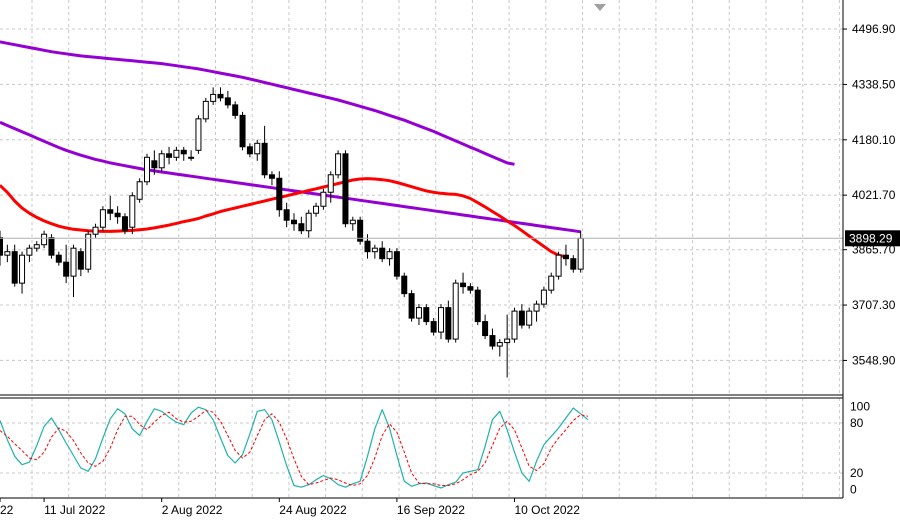  What do you see at coordinates (600, 7) in the screenshot?
I see `scroll-marker-icon` at bounding box center [600, 7].